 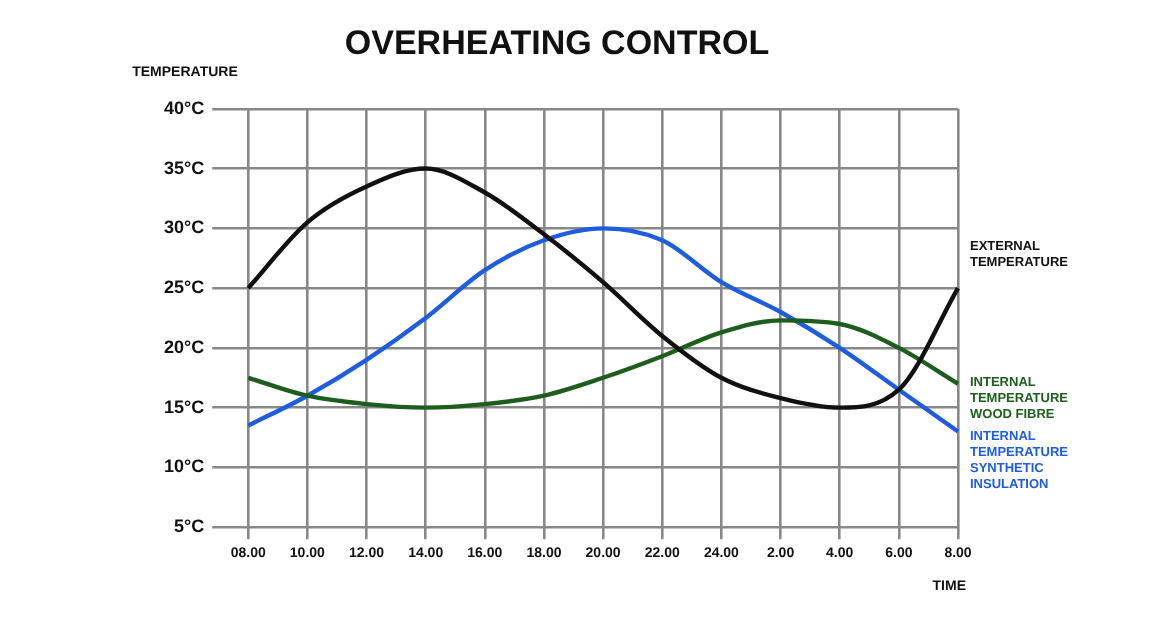 I want to click on y-tick-label: 20°C, so click(x=185, y=346).